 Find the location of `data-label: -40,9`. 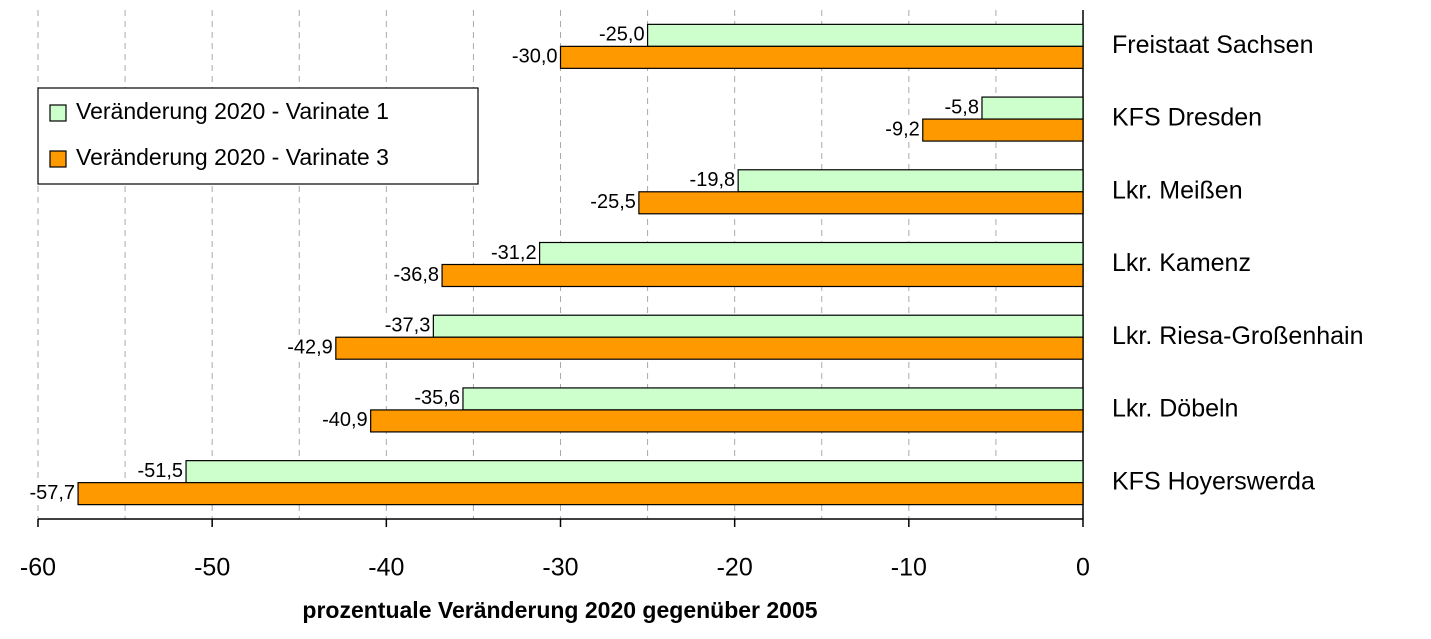

data-label: -40,9 is located at coordinates (345, 420).